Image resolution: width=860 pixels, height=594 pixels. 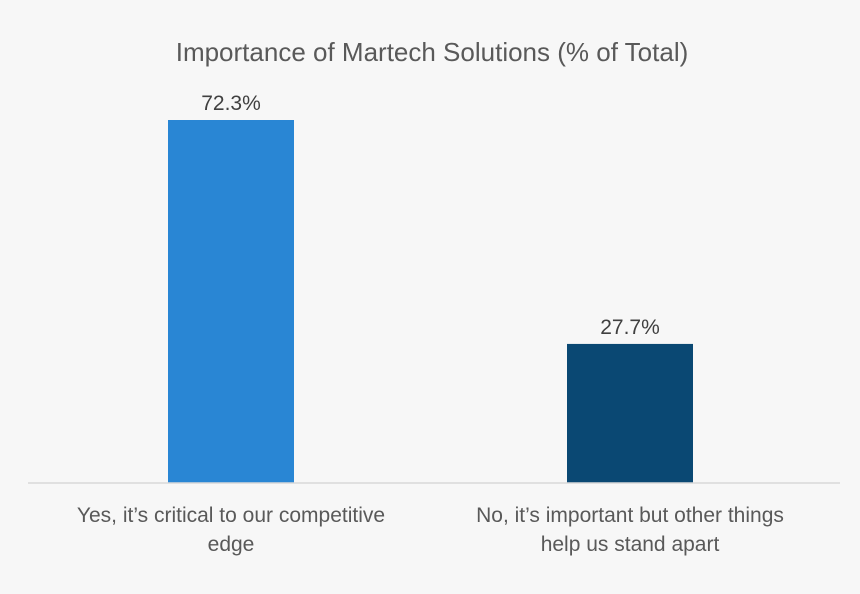 I want to click on value-label-2: 27.7%, so click(x=630, y=327).